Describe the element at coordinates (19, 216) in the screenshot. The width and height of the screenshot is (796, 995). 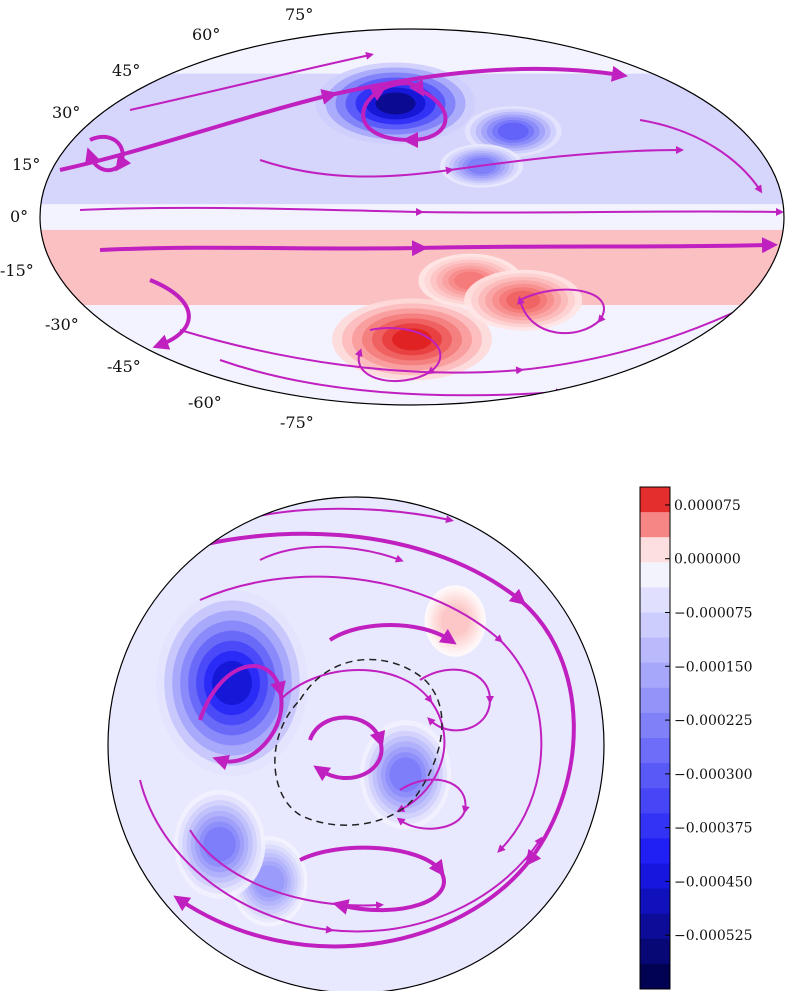
I see `latitude-label-5: 0°` at that location.